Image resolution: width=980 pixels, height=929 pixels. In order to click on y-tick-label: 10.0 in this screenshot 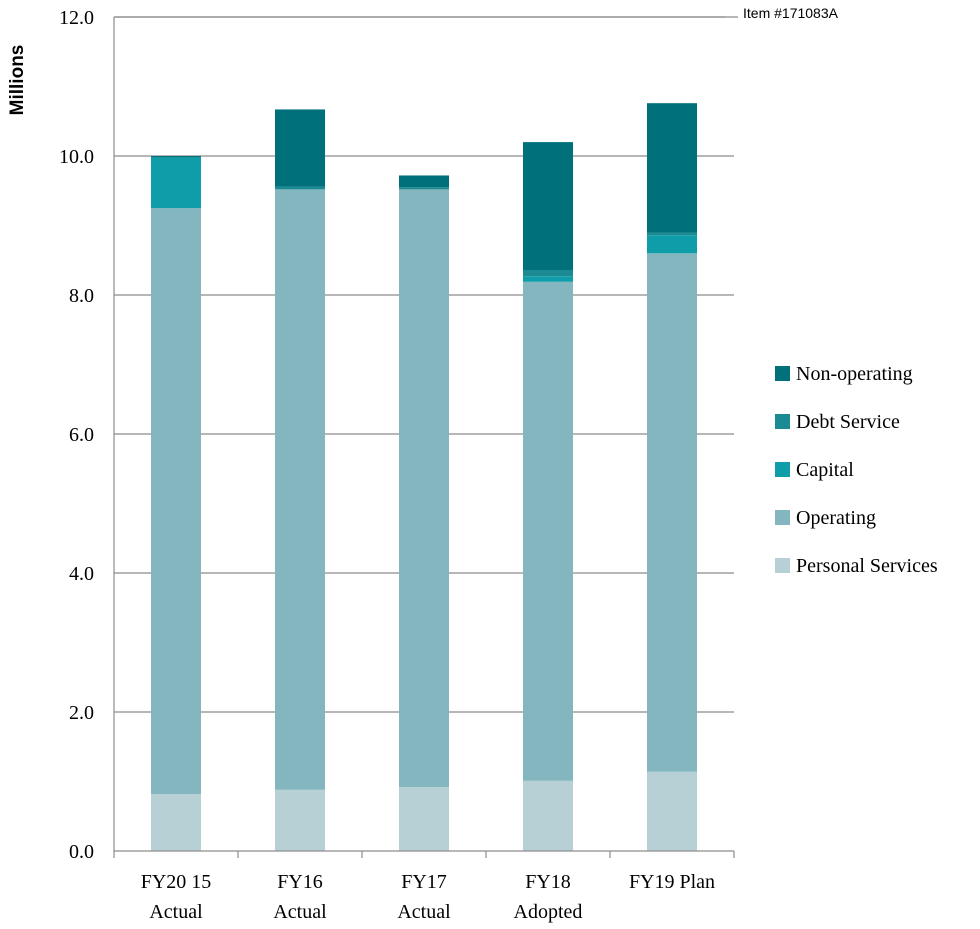, I will do `click(76, 157)`.